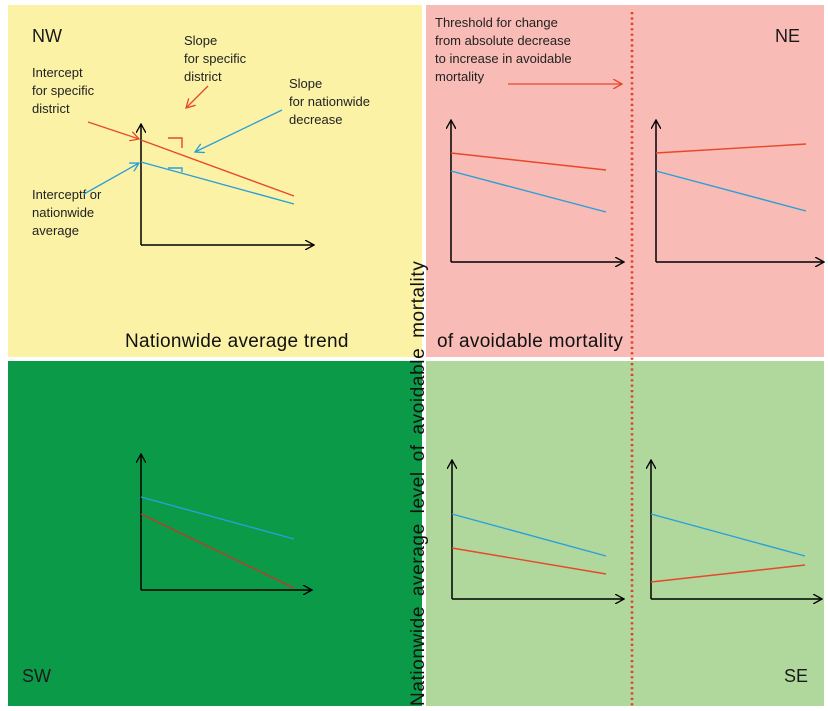 The image size is (828, 711). I want to click on arrow-intercept-nationwide, so click(111, 179).